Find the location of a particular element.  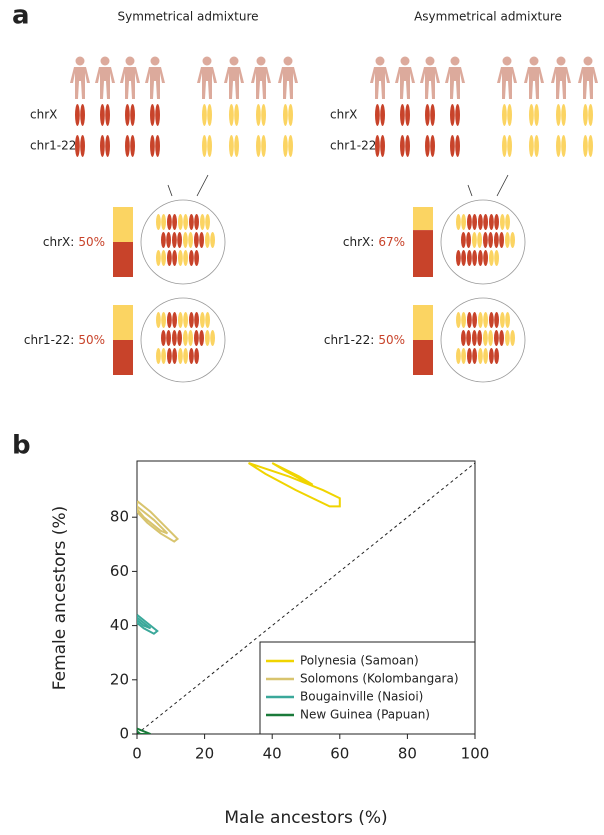

panel-label: a is located at coordinates (21, 16).